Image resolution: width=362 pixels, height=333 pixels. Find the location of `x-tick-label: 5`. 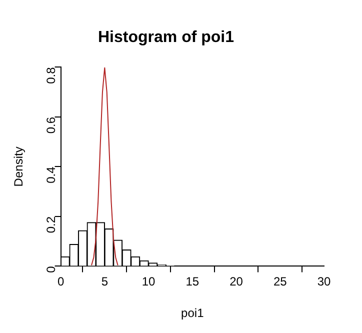

x-tick-label: 5 is located at coordinates (104, 281).